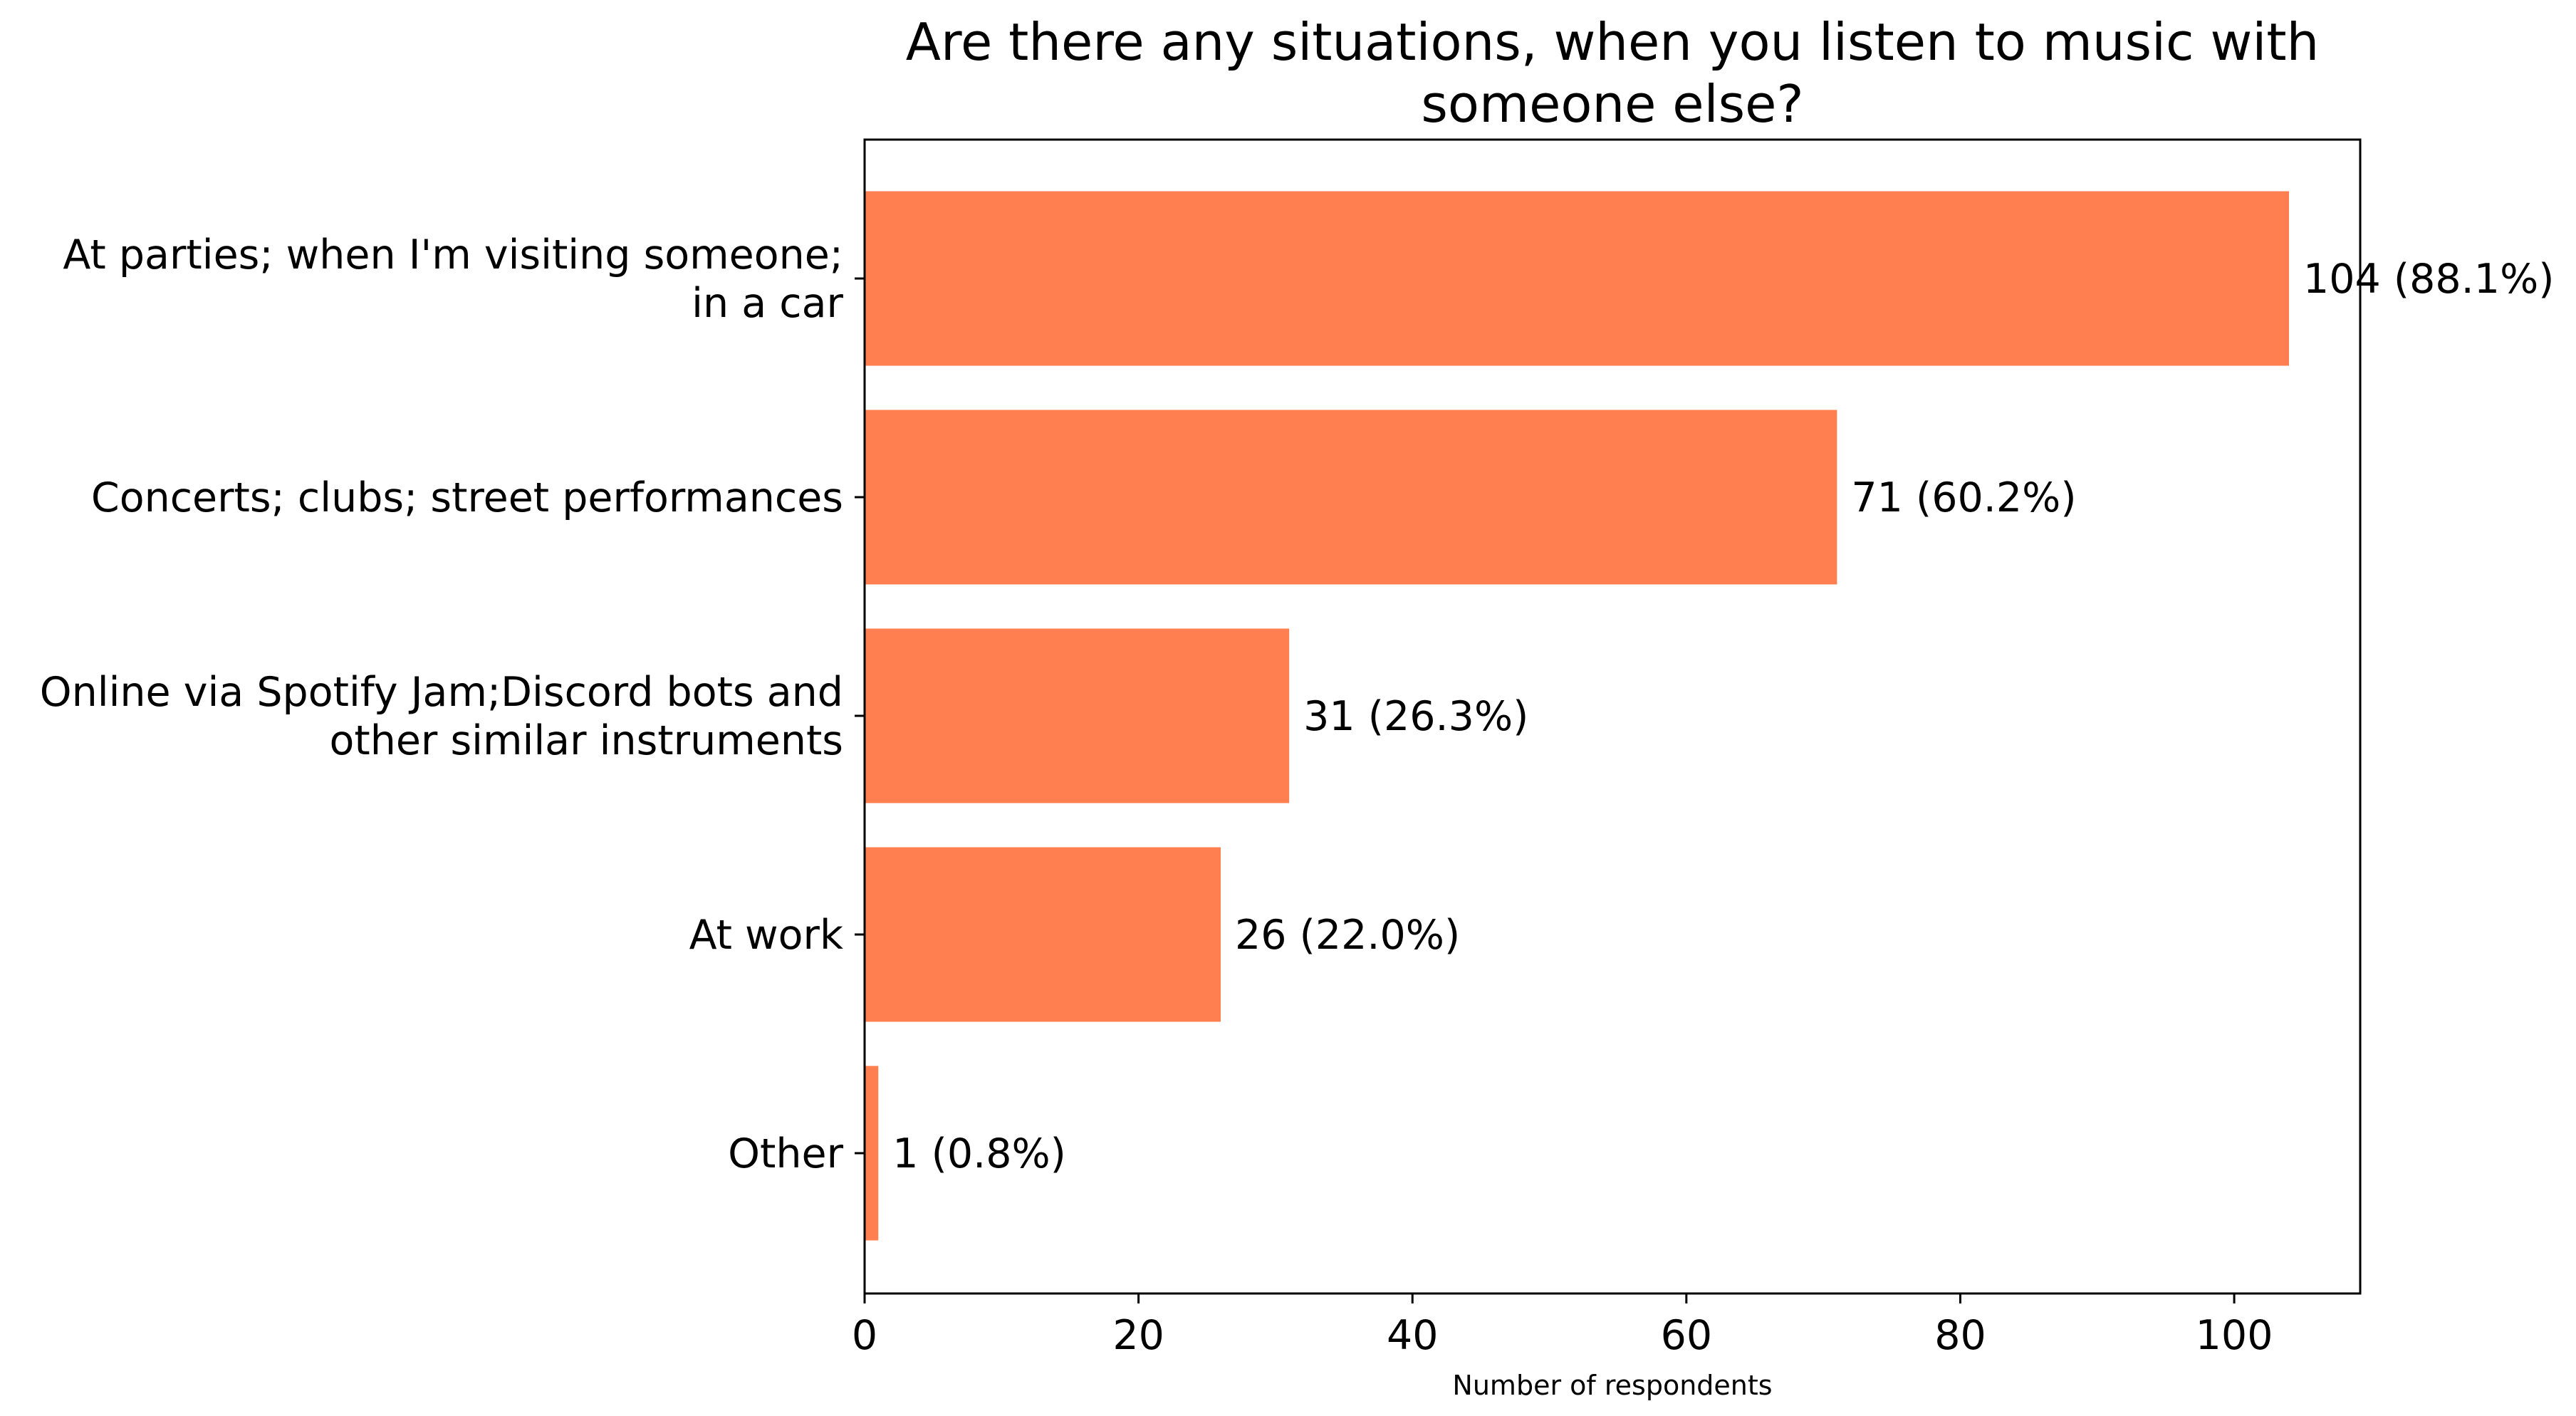 This screenshot has height=1416, width=2576. What do you see at coordinates (467, 498) in the screenshot?
I see `category-label: Concerts; clubs; street performances` at bounding box center [467, 498].